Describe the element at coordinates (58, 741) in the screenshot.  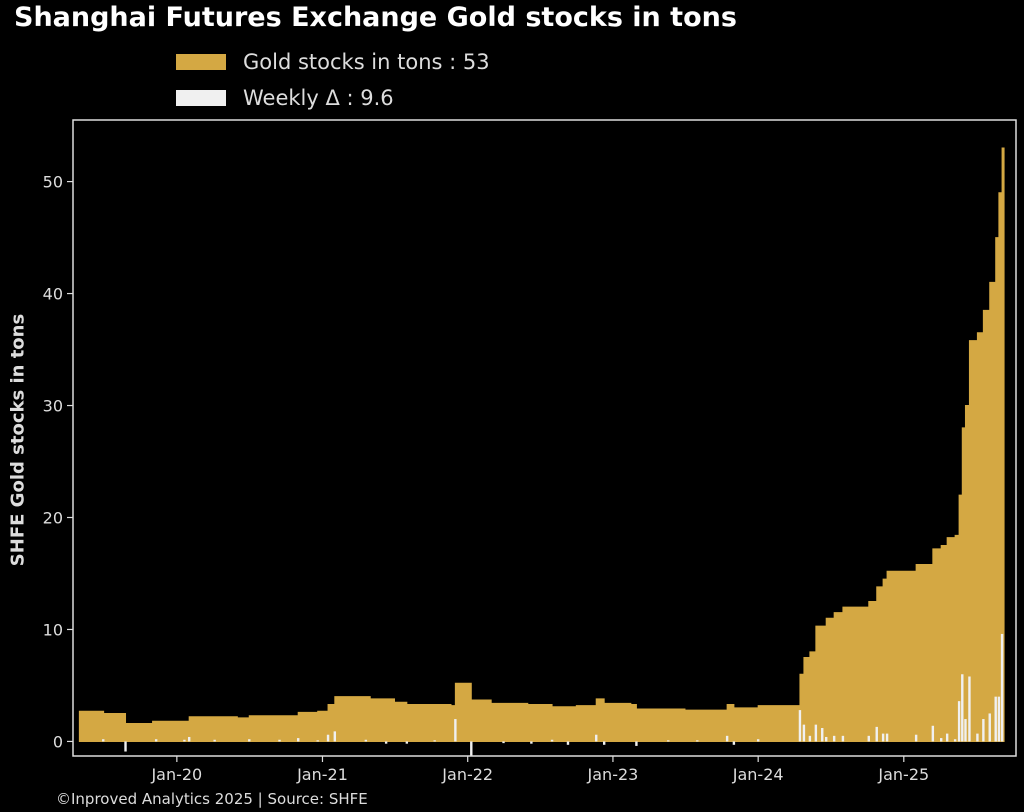
I see `y-tick-label: 0` at that location.